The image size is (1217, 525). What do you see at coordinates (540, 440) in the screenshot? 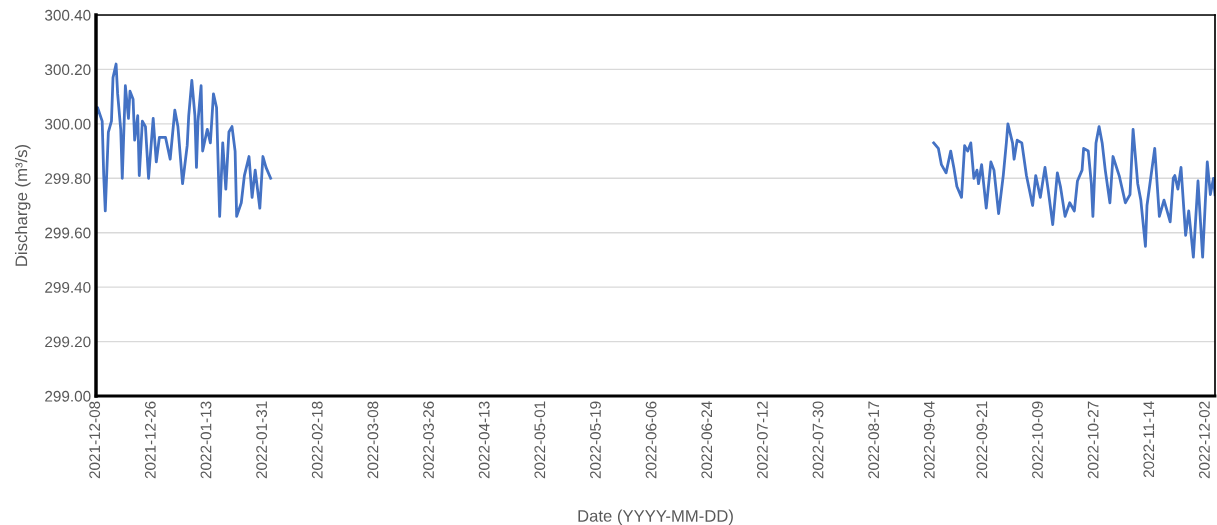
I see `x-tick-label: 2022-05-01` at bounding box center [540, 440].